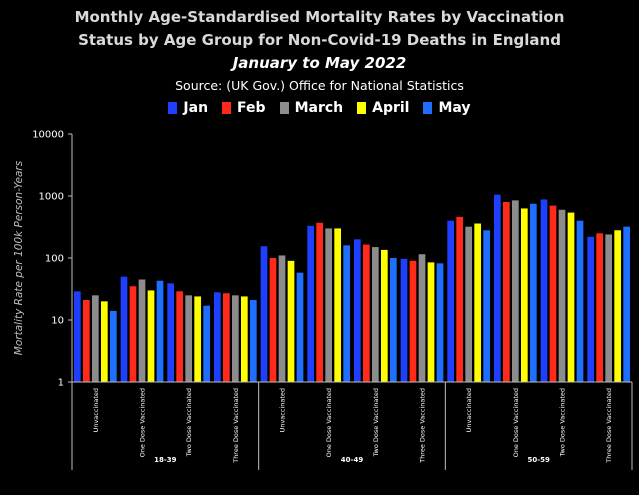  What do you see at coordinates (454, 108) in the screenshot?
I see `legend-label-may: May` at bounding box center [454, 108].